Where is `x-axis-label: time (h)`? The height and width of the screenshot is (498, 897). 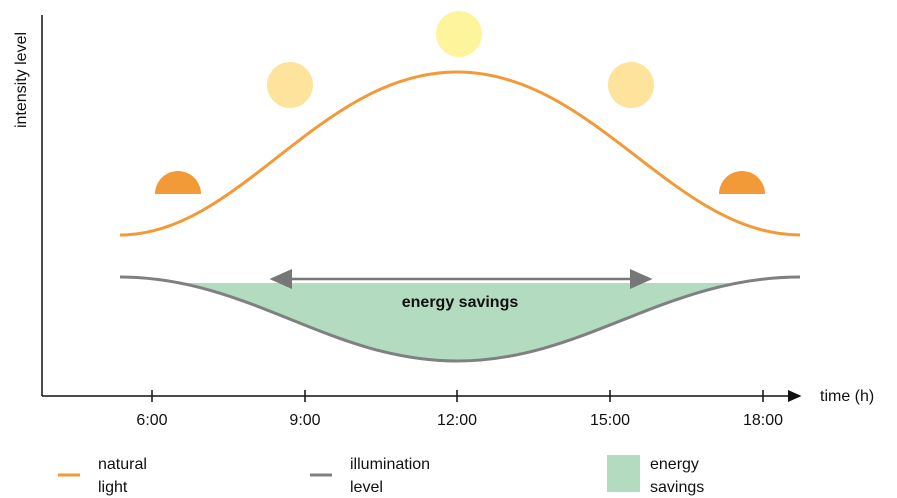
x-axis-label: time (h) is located at coordinates (847, 396).